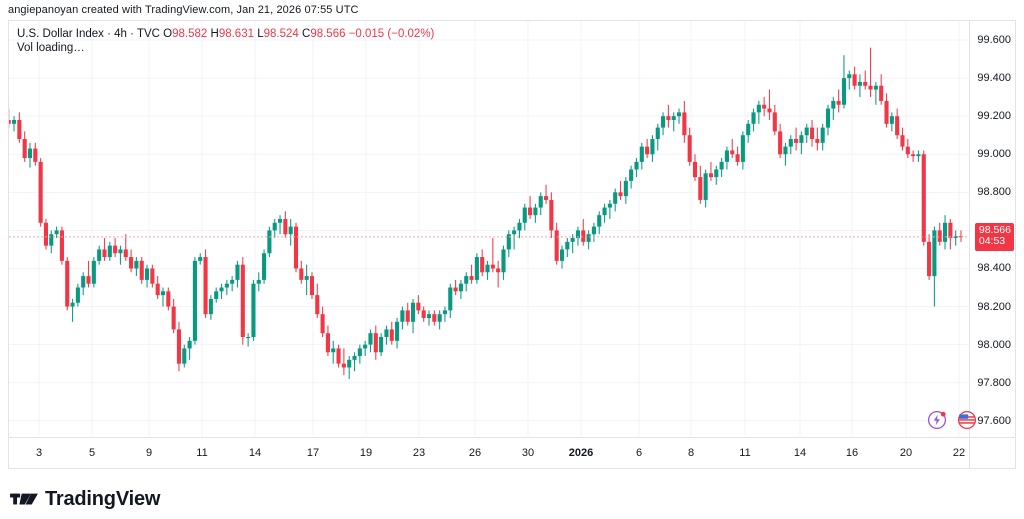 The image size is (1024, 519). I want to click on time-axis-tick: 23, so click(419, 453).